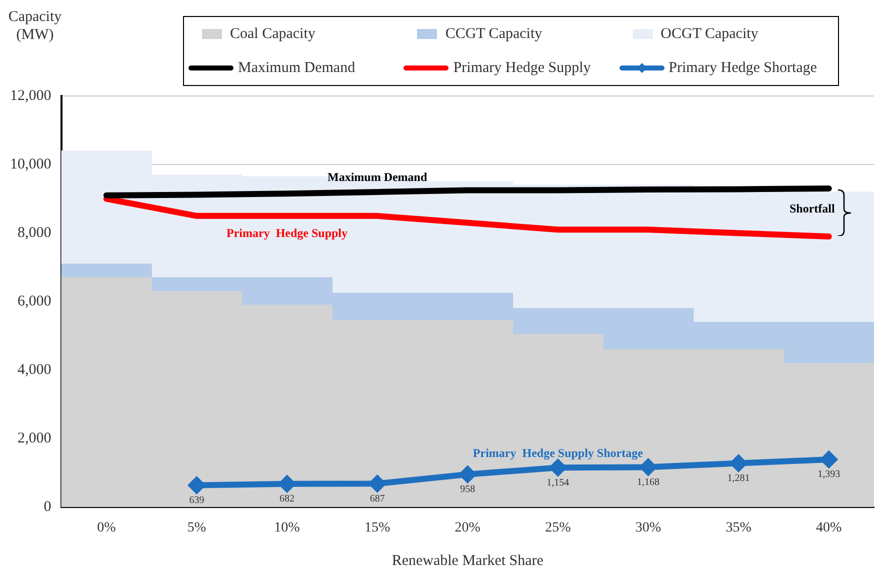  What do you see at coordinates (468, 489) in the screenshot?
I see `data-label: 958` at bounding box center [468, 489].